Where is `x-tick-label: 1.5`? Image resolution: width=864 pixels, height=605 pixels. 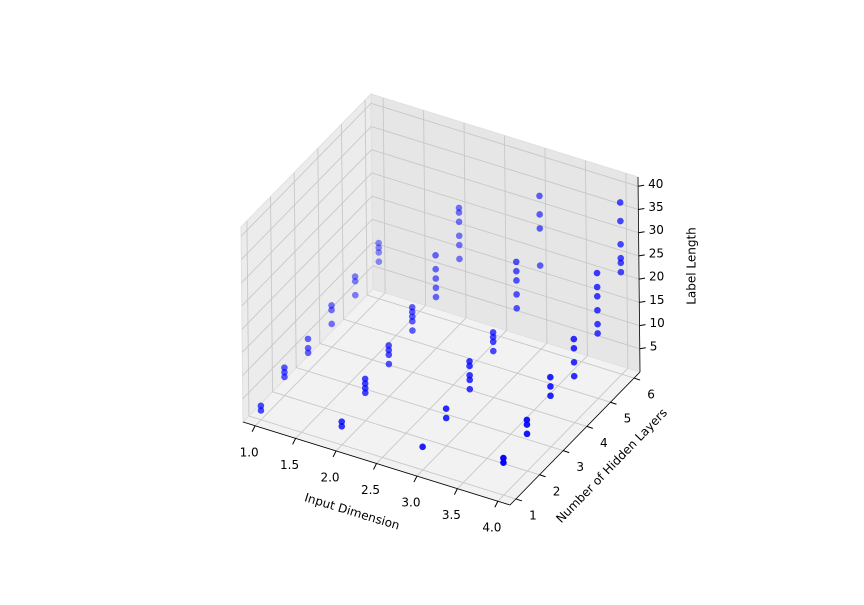
x-tick-label: 1.5 is located at coordinates (289, 465).